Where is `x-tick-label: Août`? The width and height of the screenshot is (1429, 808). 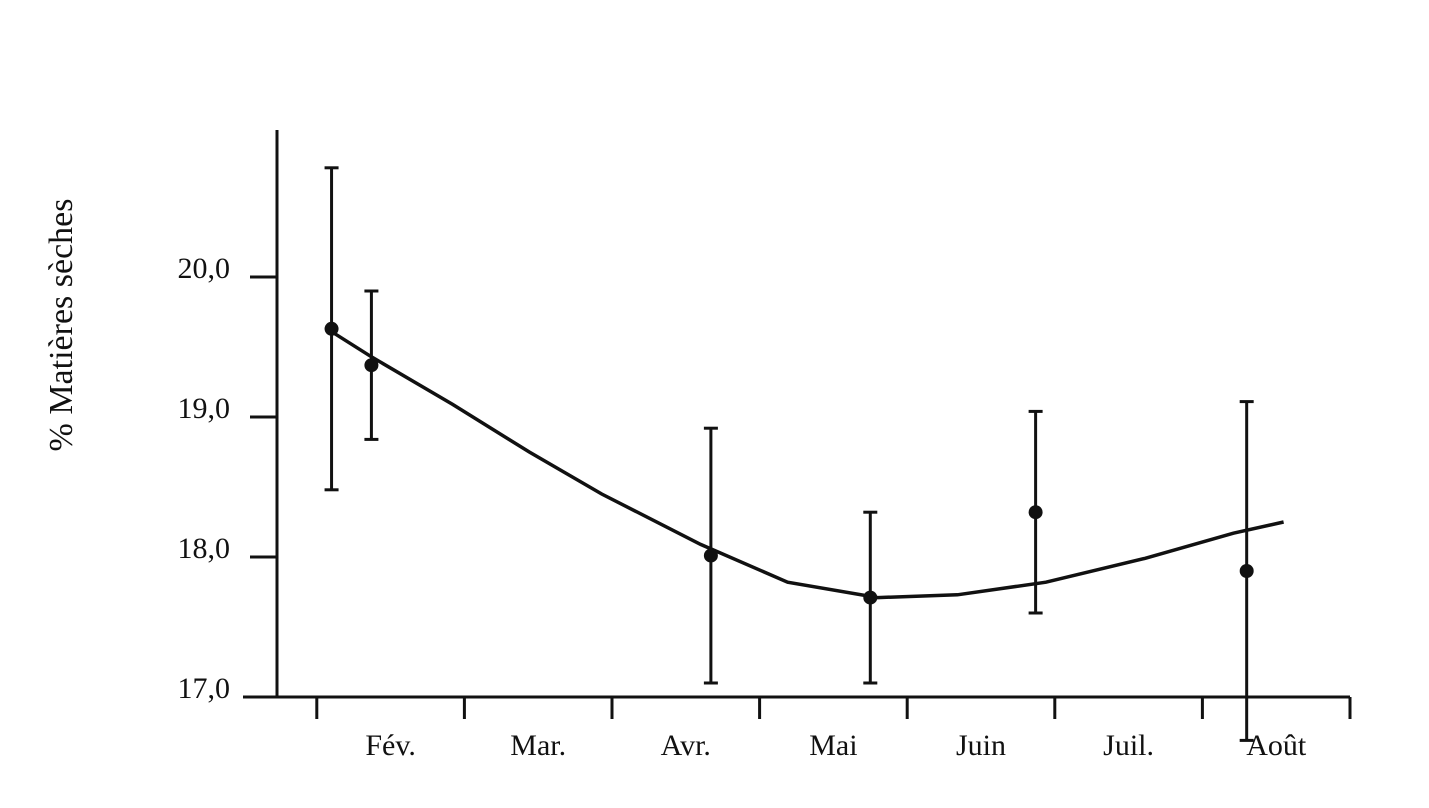
x-tick-label: Août is located at coordinates (1276, 745).